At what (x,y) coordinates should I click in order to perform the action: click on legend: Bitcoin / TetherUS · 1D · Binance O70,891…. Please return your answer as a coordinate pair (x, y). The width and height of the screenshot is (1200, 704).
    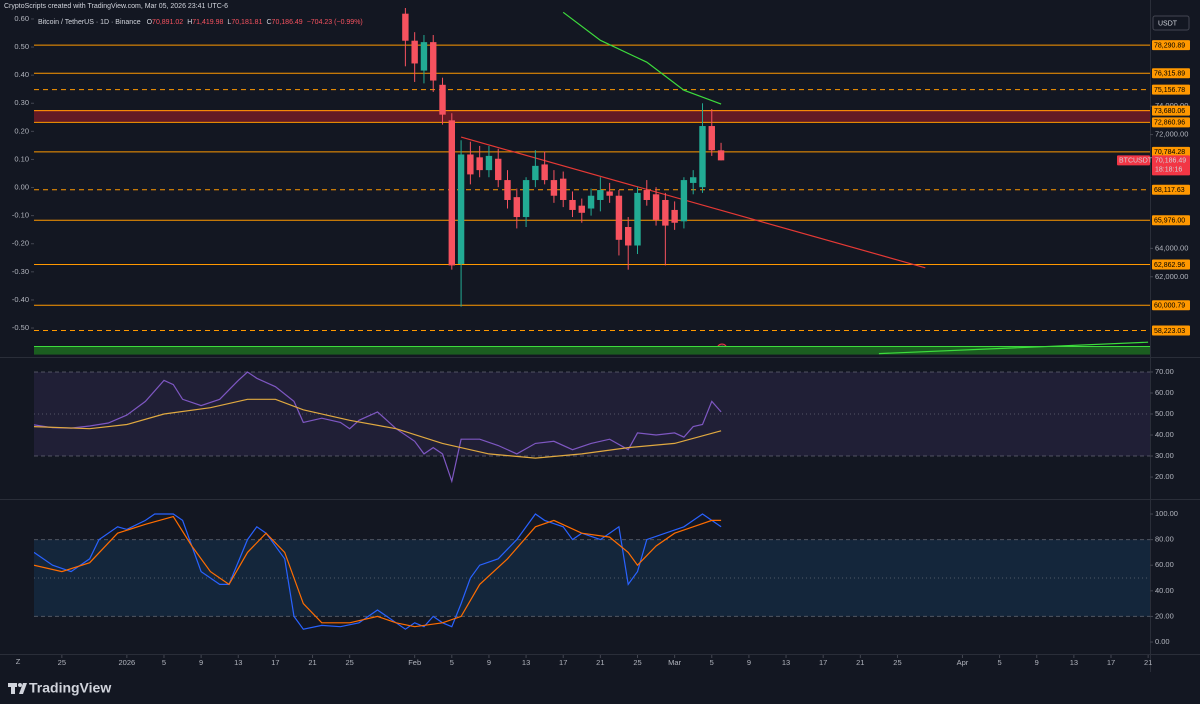
    Looking at the image, I should click on (200, 22).